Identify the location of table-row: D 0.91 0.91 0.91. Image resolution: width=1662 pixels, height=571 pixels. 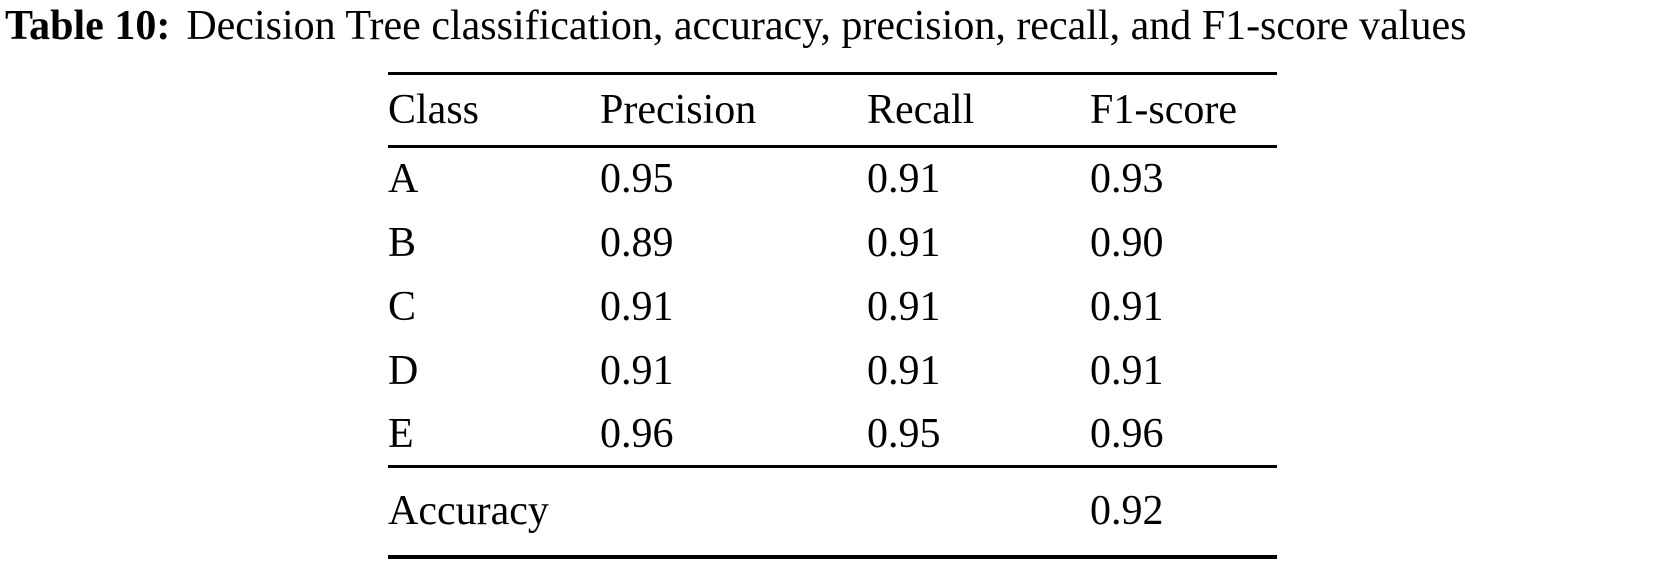
(832, 371).